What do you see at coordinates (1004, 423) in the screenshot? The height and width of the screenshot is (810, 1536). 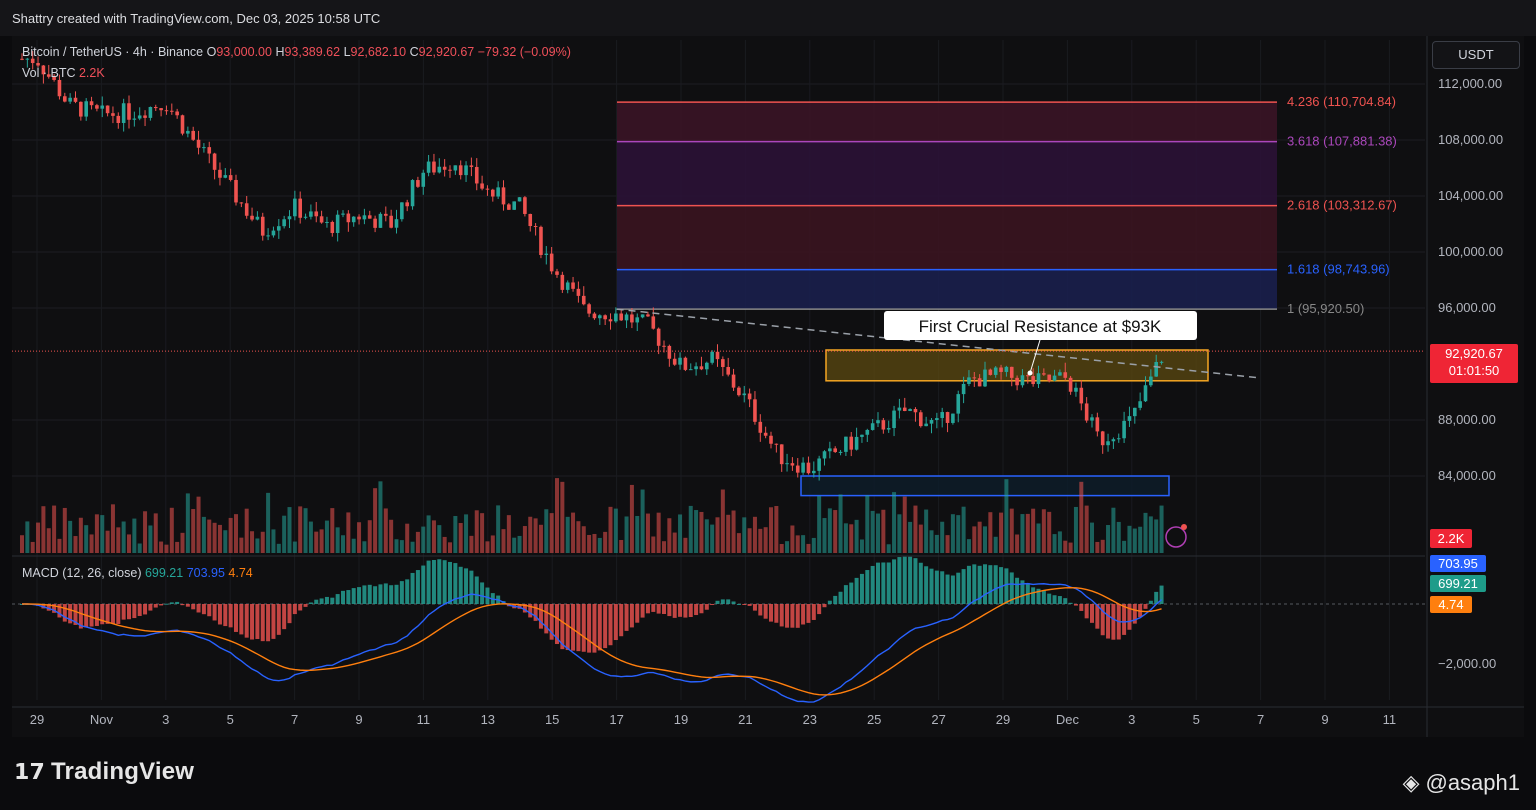 I see `zones` at bounding box center [1004, 423].